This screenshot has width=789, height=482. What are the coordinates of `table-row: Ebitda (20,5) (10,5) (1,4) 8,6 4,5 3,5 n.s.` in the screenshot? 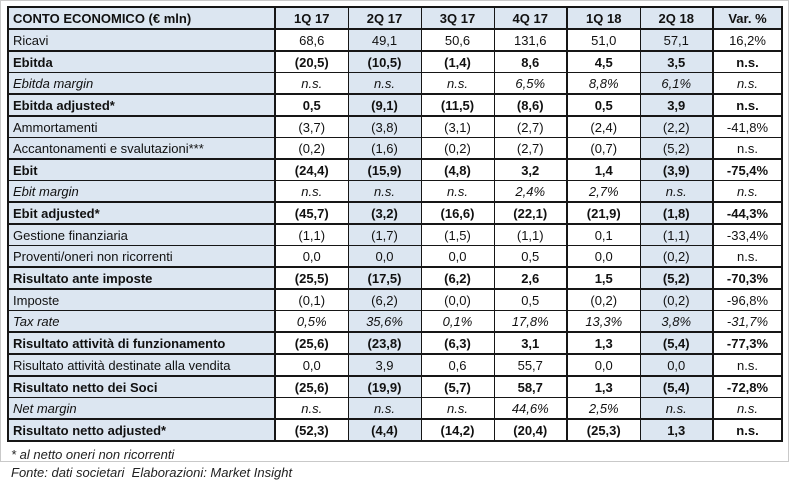 It's located at (395, 61).